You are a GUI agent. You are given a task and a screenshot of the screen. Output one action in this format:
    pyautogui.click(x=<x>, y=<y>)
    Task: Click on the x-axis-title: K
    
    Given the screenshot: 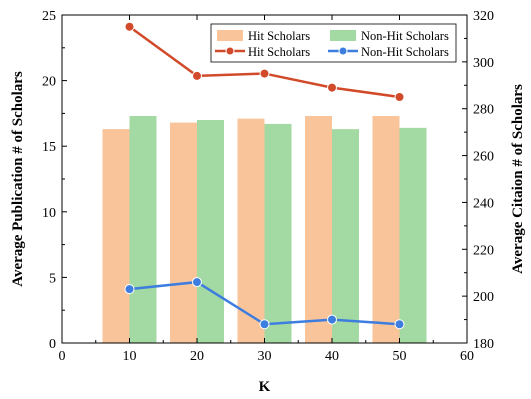 What is the action you would take?
    pyautogui.click(x=265, y=387)
    